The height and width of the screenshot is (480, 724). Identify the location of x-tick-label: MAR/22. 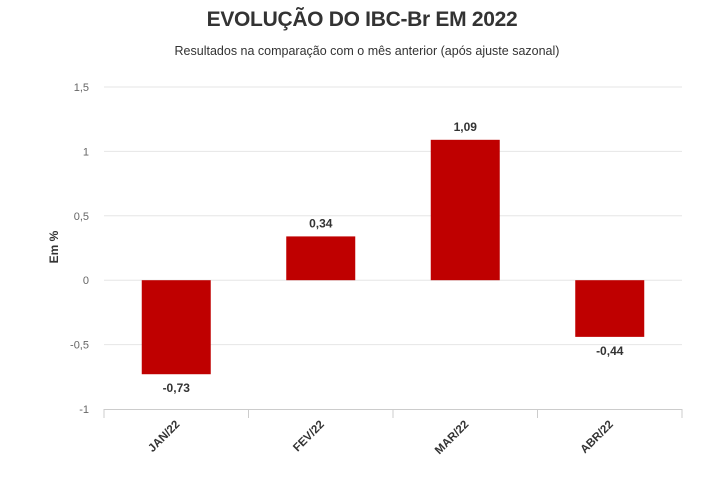
(452, 438).